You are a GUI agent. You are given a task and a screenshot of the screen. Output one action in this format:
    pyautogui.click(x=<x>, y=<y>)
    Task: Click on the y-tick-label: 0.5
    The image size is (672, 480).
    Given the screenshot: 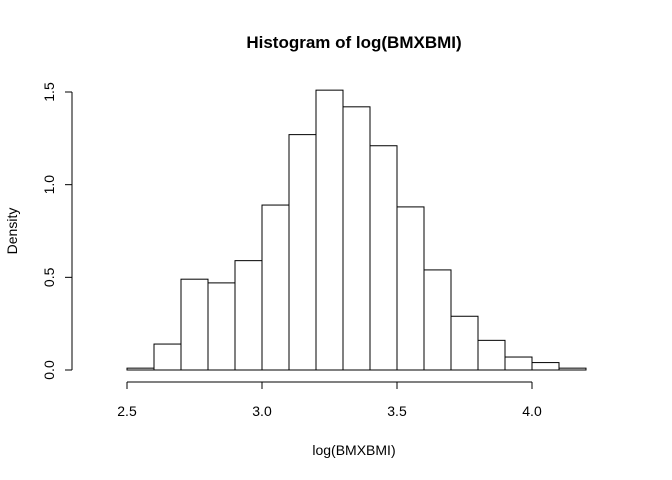 What is the action you would take?
    pyautogui.click(x=49, y=277)
    